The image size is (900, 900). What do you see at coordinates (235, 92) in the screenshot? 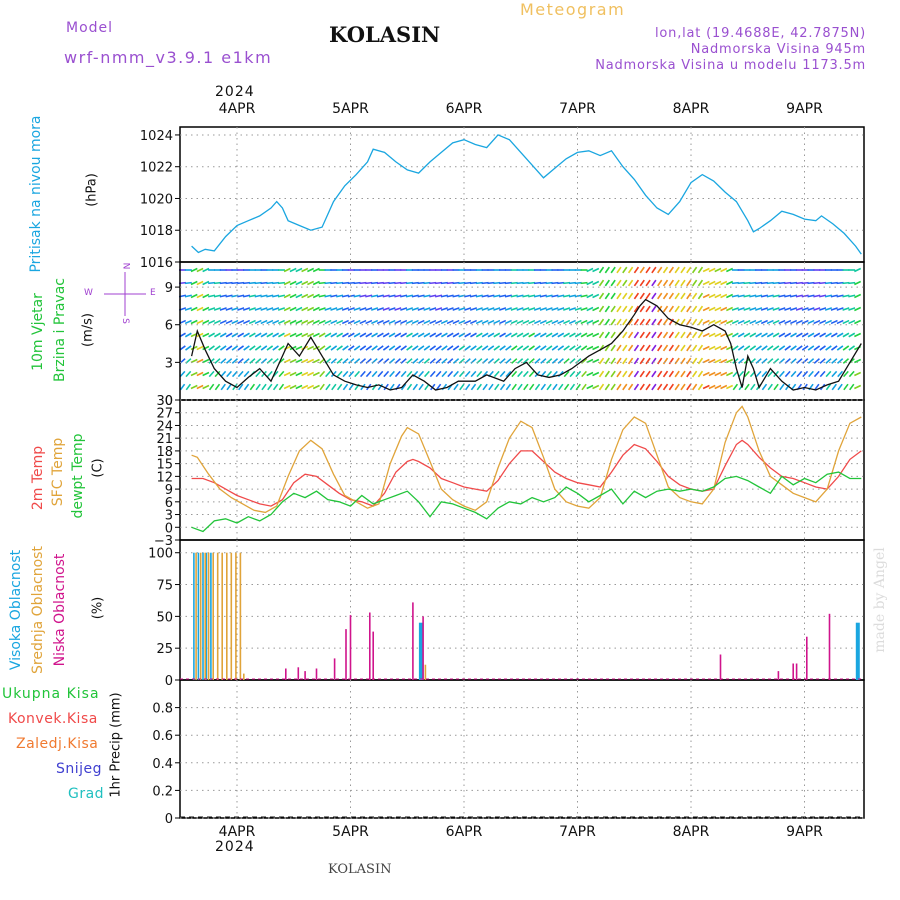
I see `year-top-label: 2024` at bounding box center [235, 92].